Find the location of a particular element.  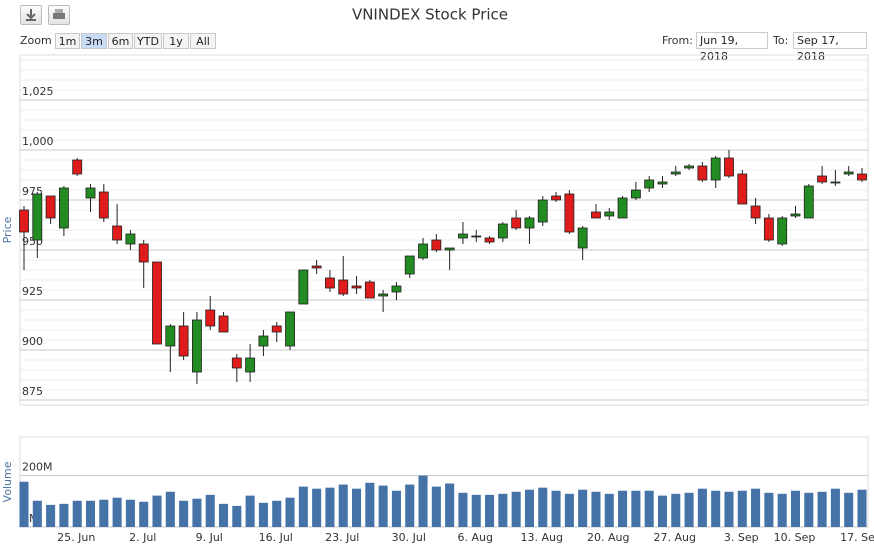

x-tick-label: 20. Aug is located at coordinates (608, 537).